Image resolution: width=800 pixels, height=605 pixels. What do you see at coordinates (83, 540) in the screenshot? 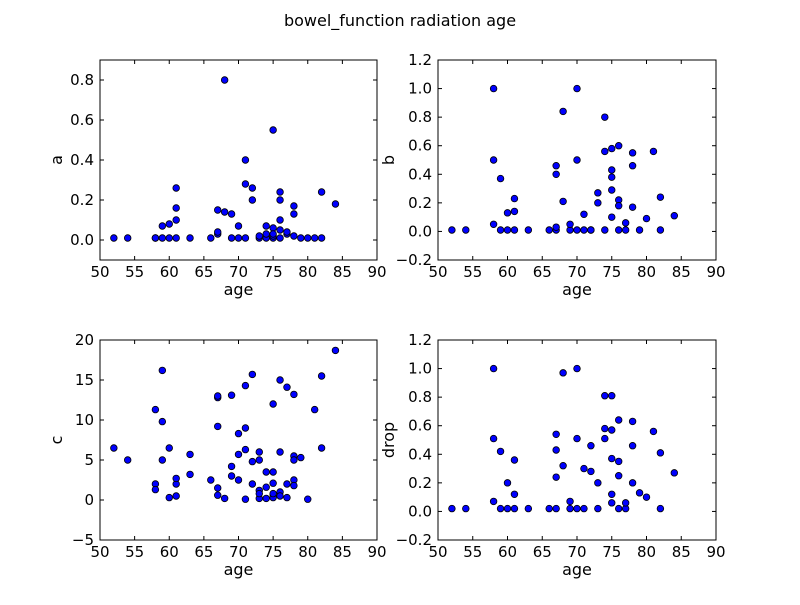
I see `y-tick-label: −5` at bounding box center [83, 540].